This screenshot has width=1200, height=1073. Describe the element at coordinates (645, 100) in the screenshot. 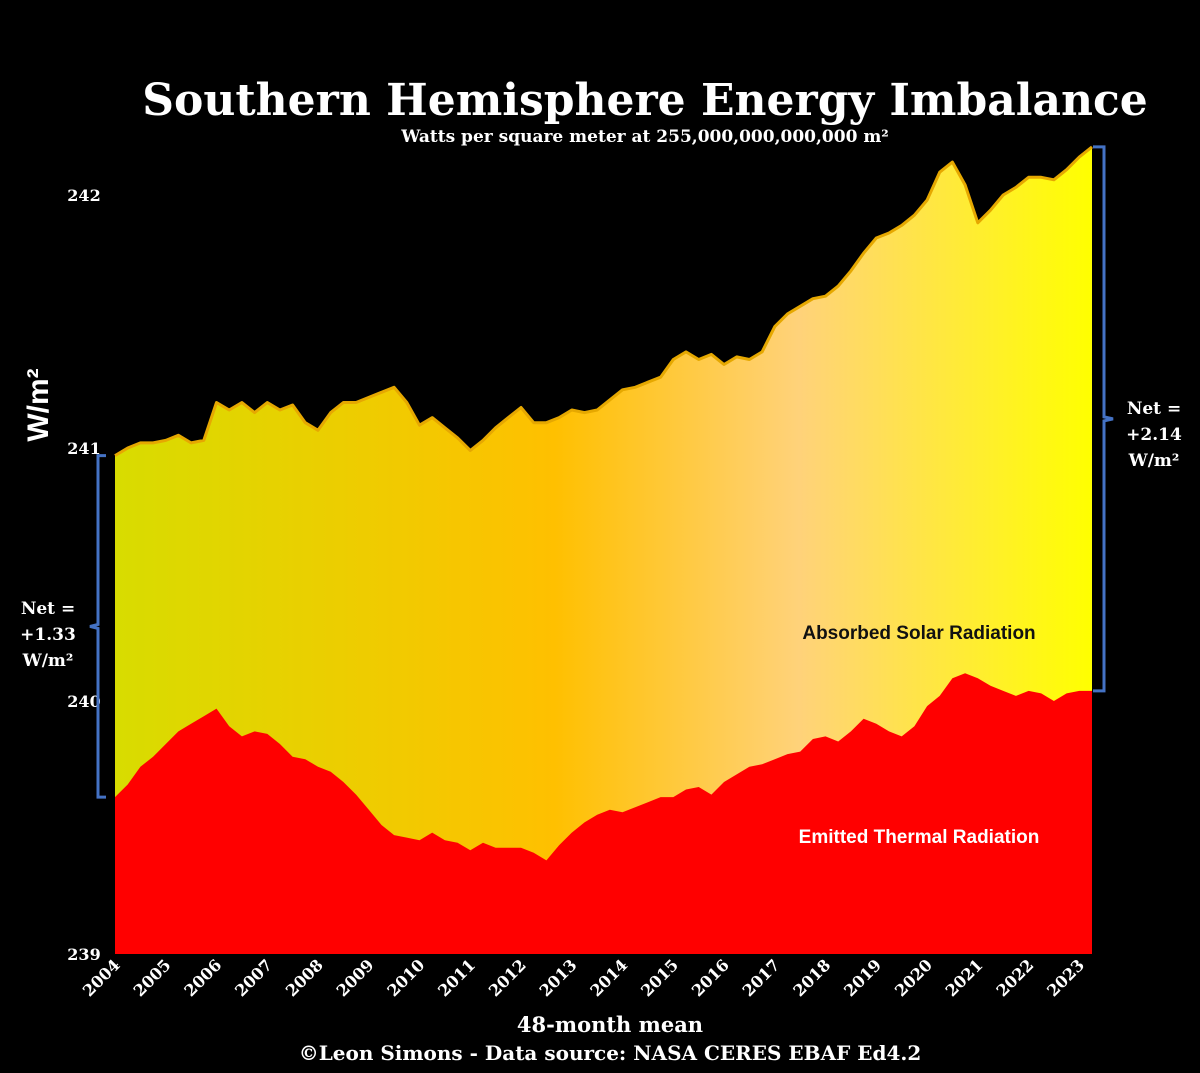

I see `chart-title: Southern Hemisphere Energy Imbalance` at that location.